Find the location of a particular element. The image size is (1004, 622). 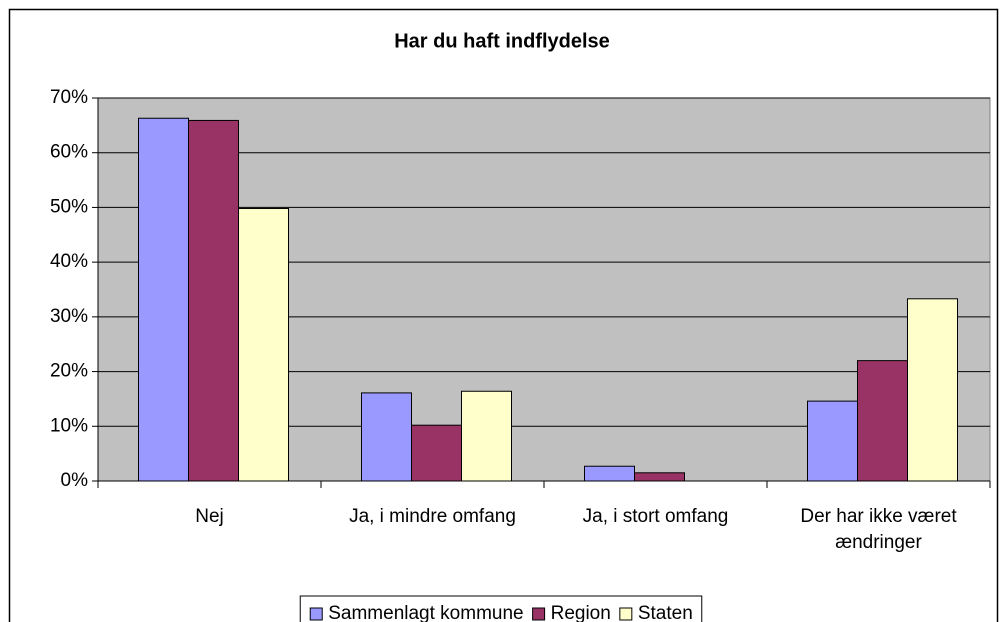

y-tick-label: 0% is located at coordinates (75, 480).